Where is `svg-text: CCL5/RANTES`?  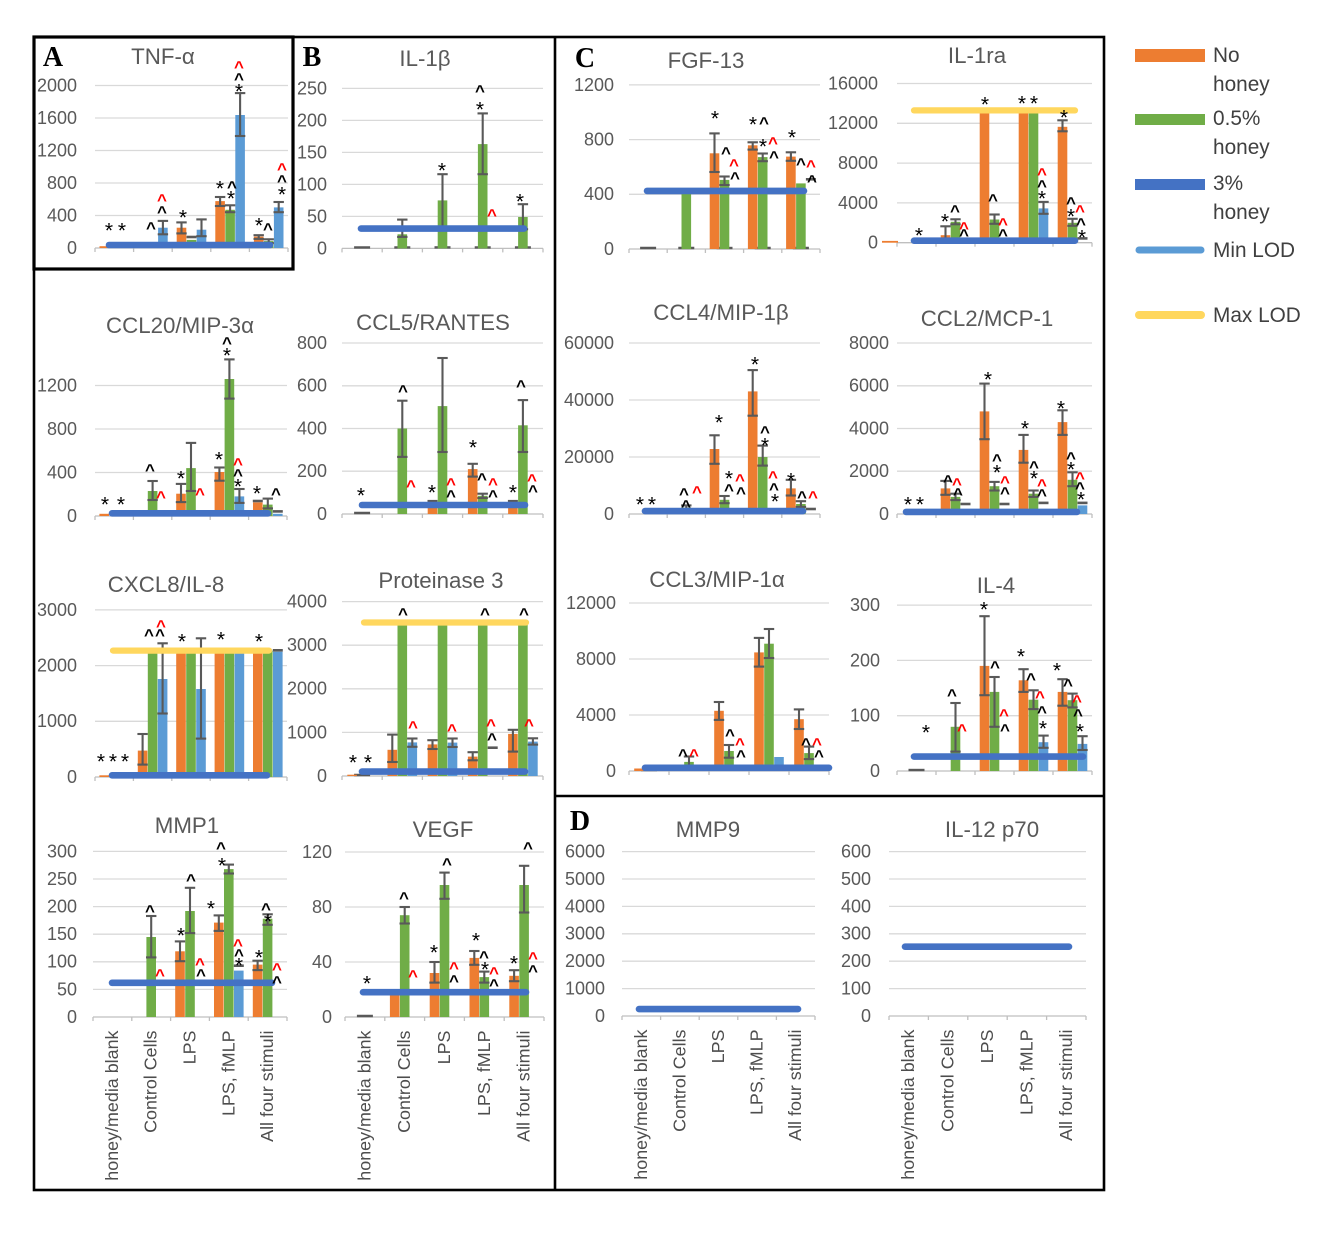 svg-text: CCL5/RANTES is located at coordinates (433, 322).